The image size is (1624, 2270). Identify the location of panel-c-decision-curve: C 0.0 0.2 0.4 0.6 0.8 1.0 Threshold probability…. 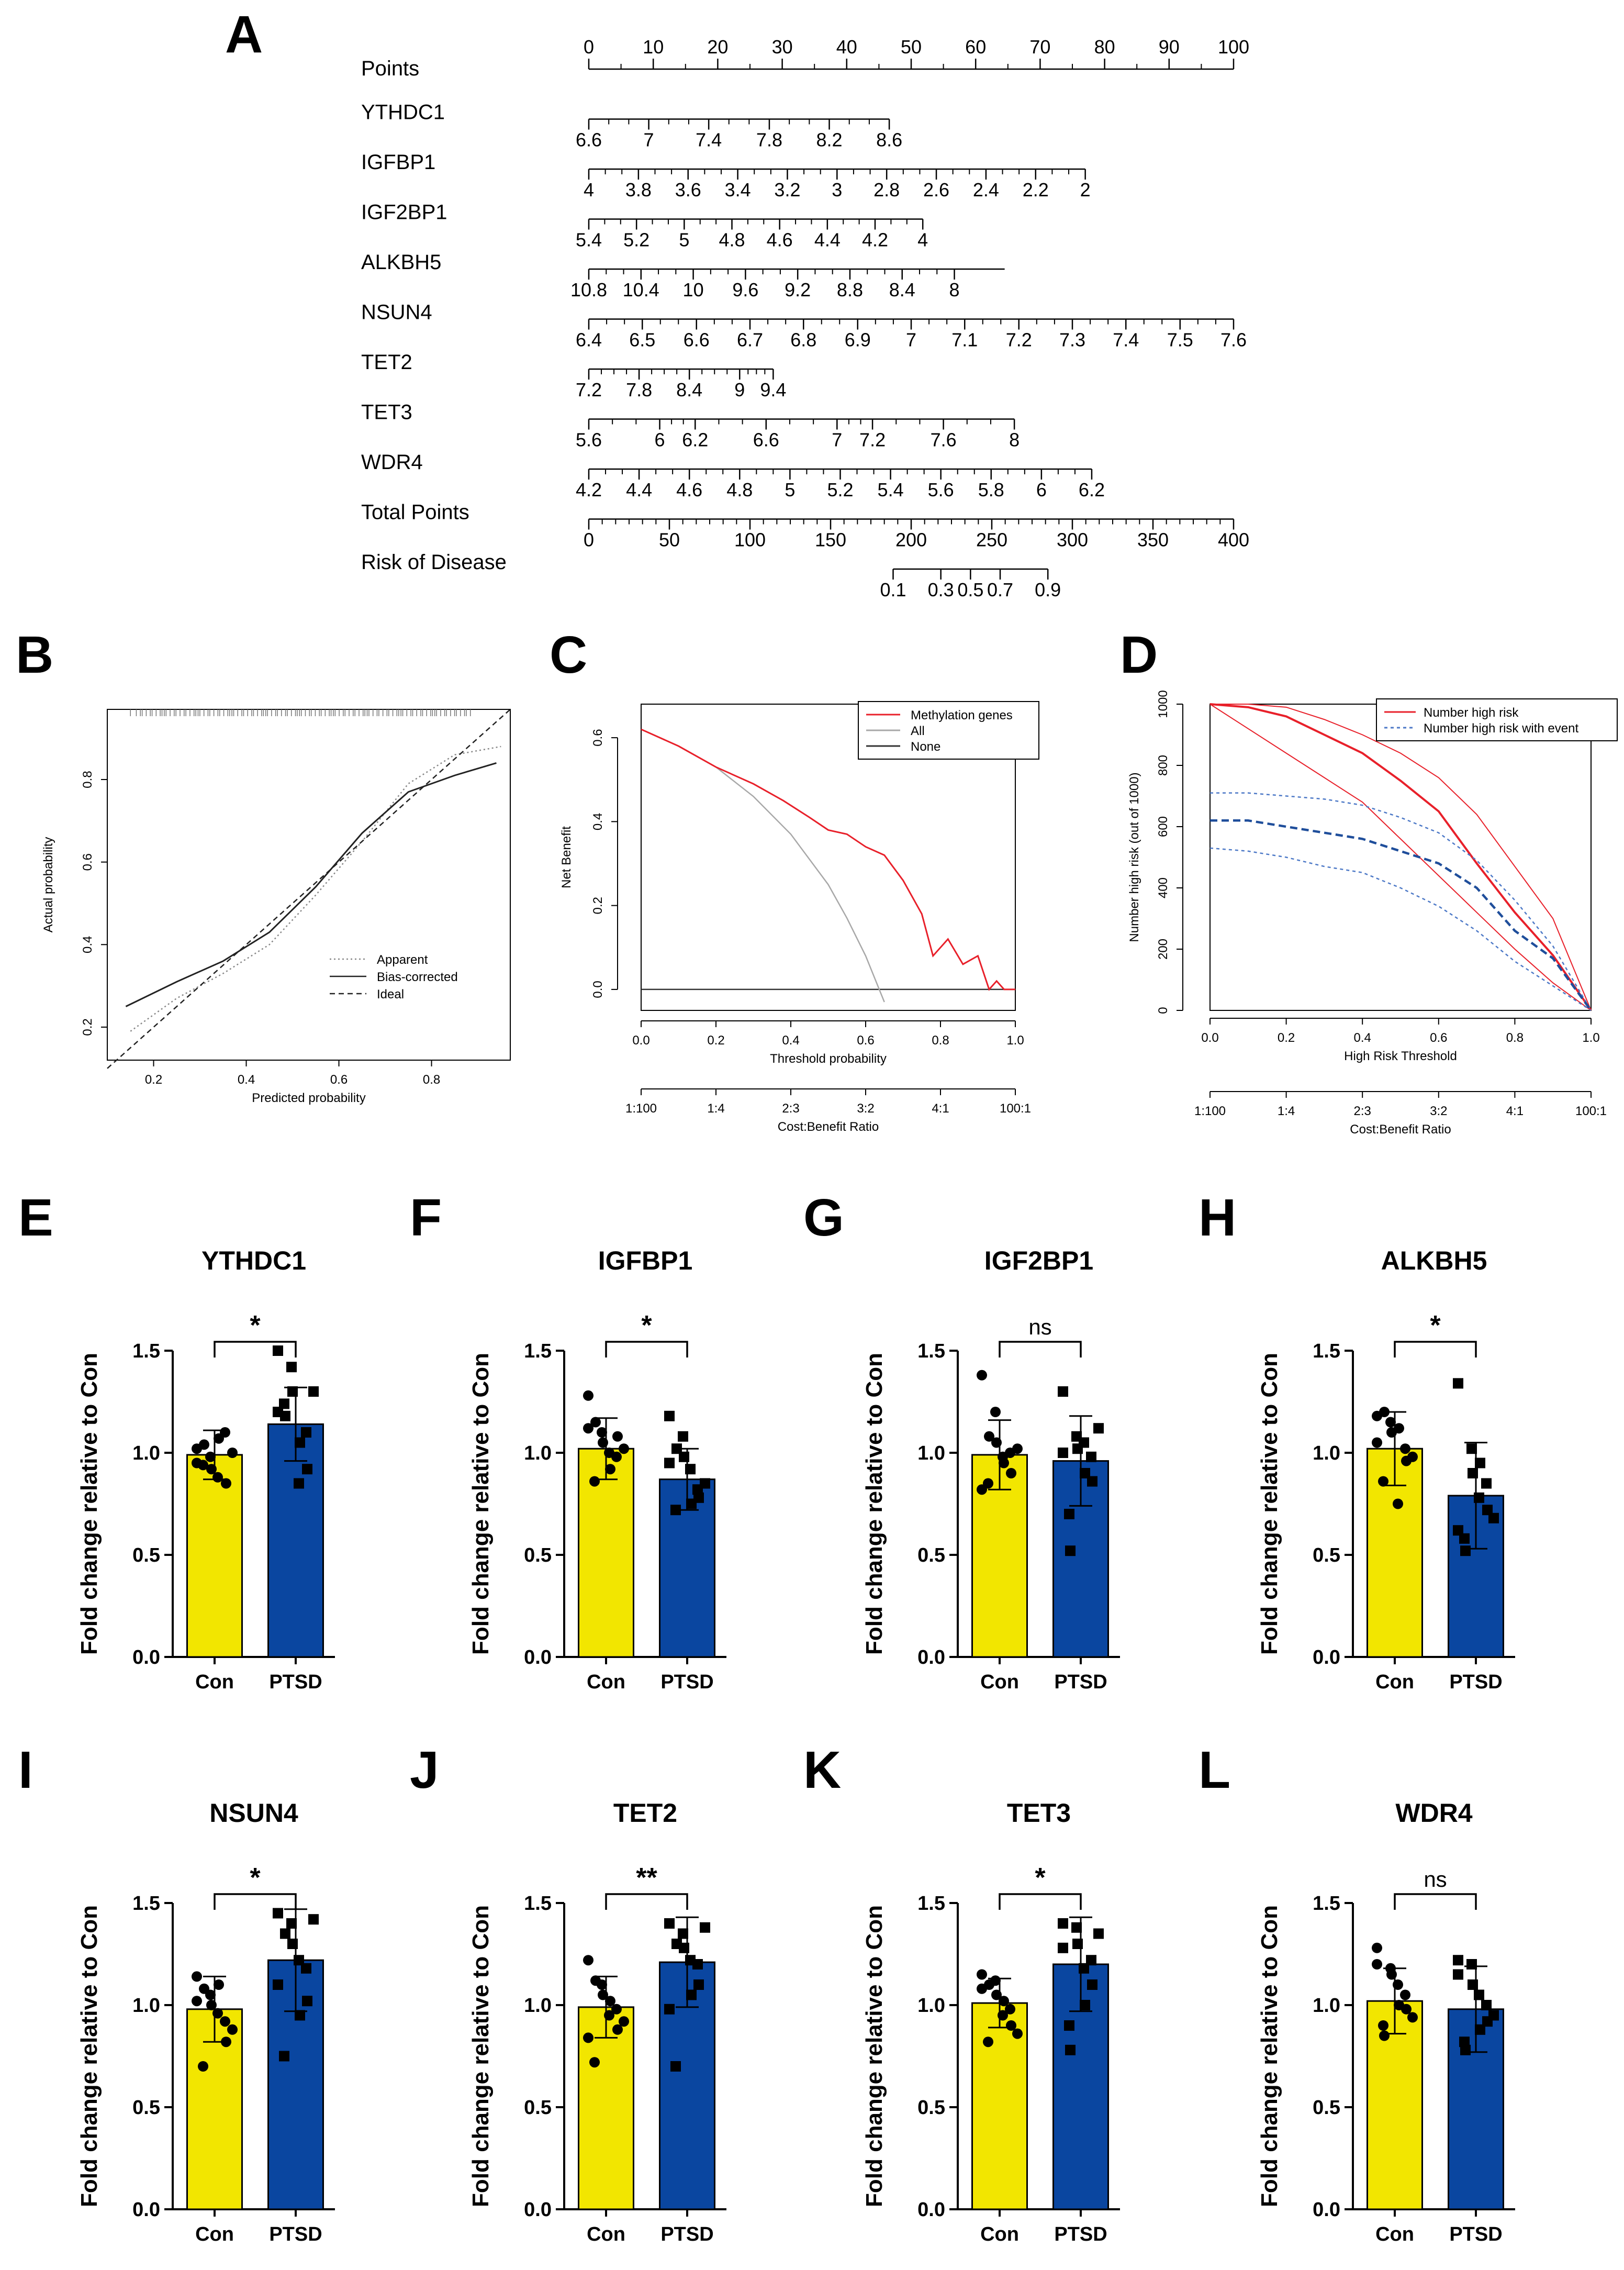
(794, 880).